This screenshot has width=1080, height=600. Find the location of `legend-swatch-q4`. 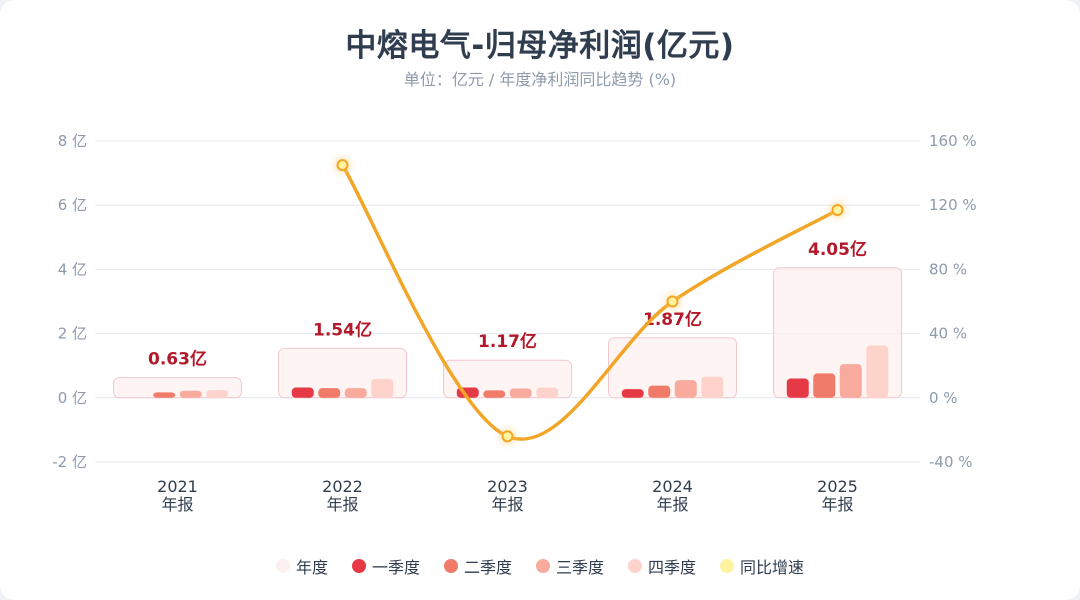

legend-swatch-q4 is located at coordinates (635, 566).